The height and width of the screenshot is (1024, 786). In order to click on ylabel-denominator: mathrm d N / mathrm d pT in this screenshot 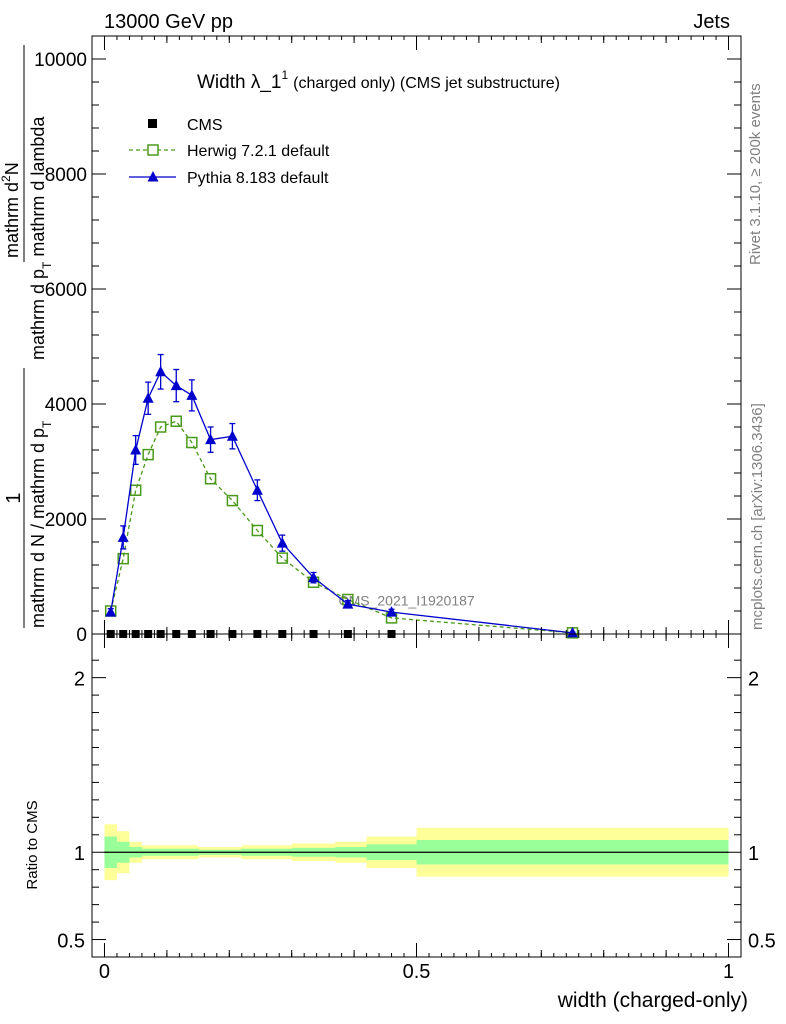, I will do `click(41, 524)`.